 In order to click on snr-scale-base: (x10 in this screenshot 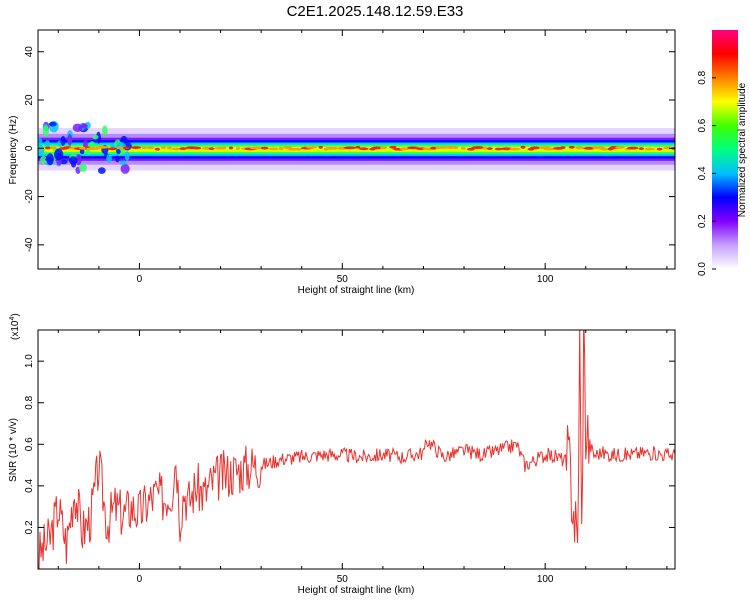, I will do `click(15, 330)`.